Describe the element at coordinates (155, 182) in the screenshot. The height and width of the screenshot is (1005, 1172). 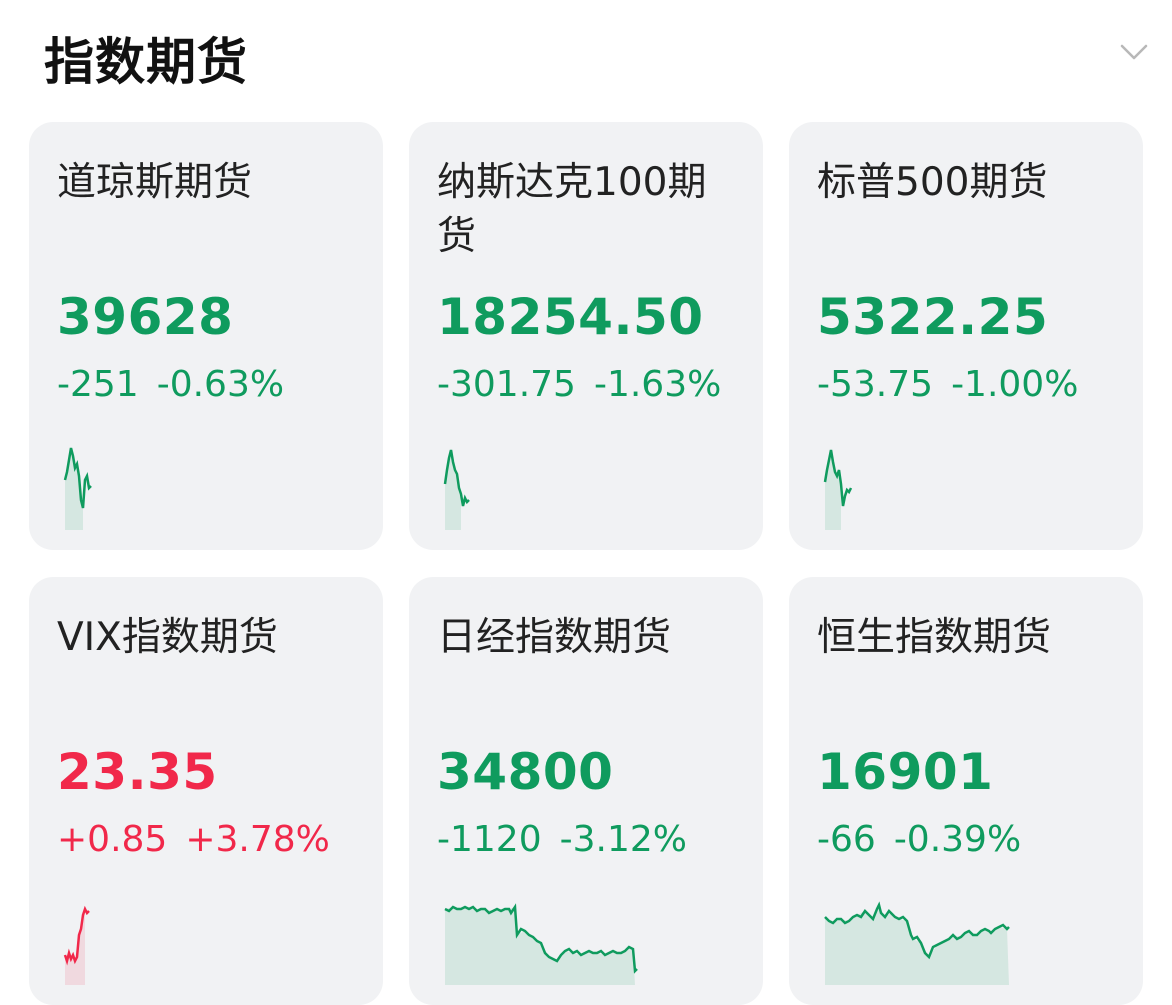
I see `card-name: 道琼斯期货` at that location.